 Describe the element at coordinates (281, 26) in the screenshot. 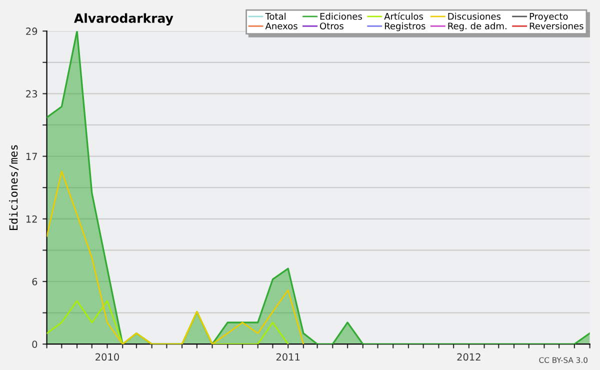

I see `legend-label: Anexos` at that location.